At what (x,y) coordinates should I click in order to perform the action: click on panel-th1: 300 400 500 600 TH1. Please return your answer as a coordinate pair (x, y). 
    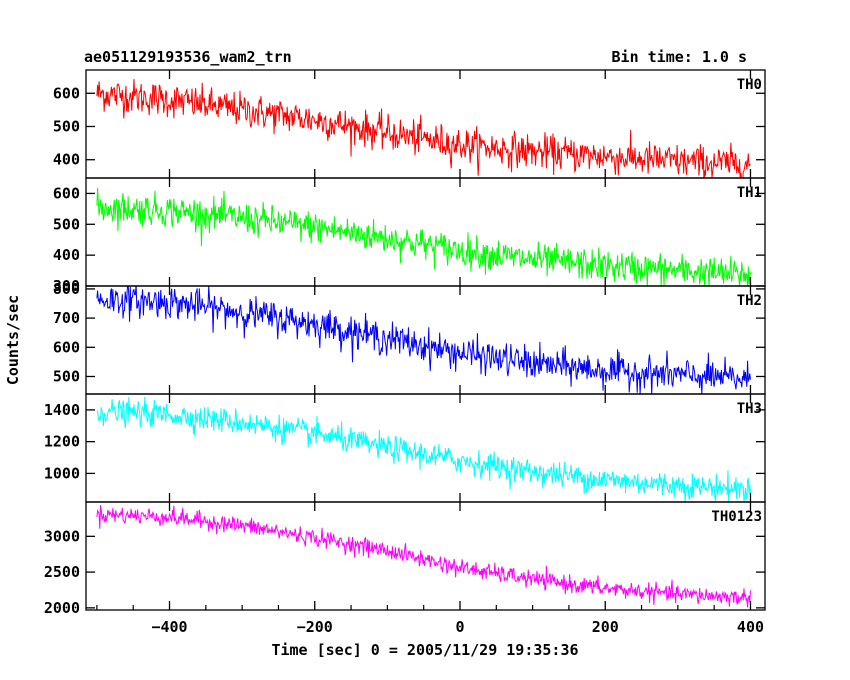
    Looking at the image, I should click on (409, 236).